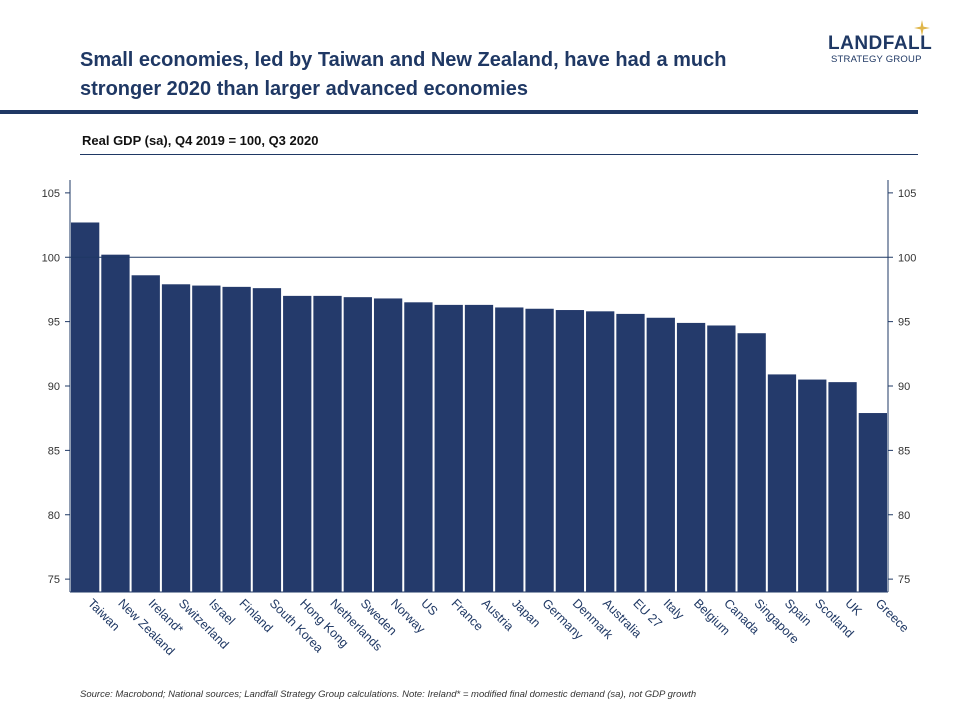 This screenshot has height=720, width=960. Describe the element at coordinates (904, 580) in the screenshot. I see `y-tick-label-right: 75` at that location.